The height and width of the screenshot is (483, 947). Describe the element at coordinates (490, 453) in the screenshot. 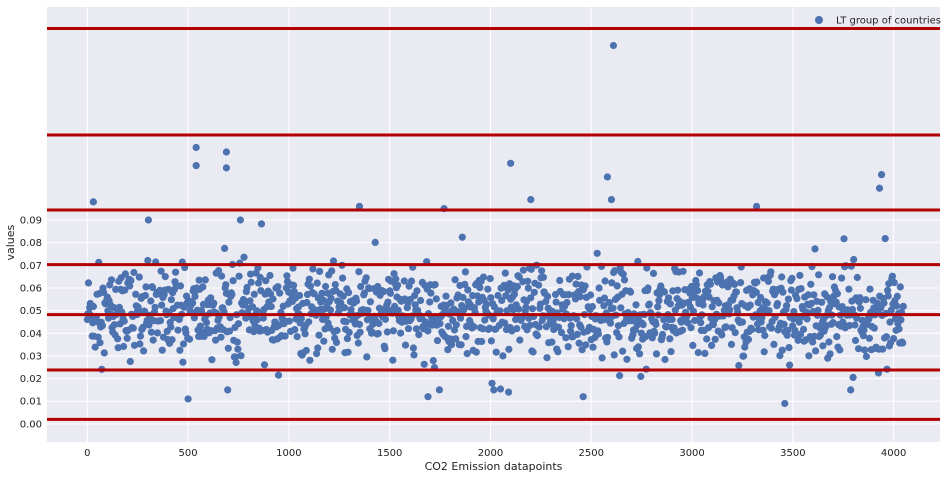

I see `x-tick-label: 2000` at that location.